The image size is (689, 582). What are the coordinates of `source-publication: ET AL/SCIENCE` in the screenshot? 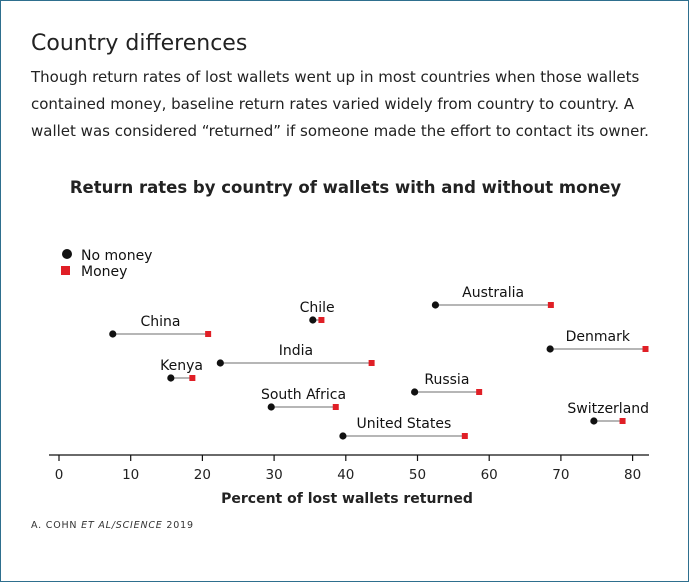 It's located at (122, 525).